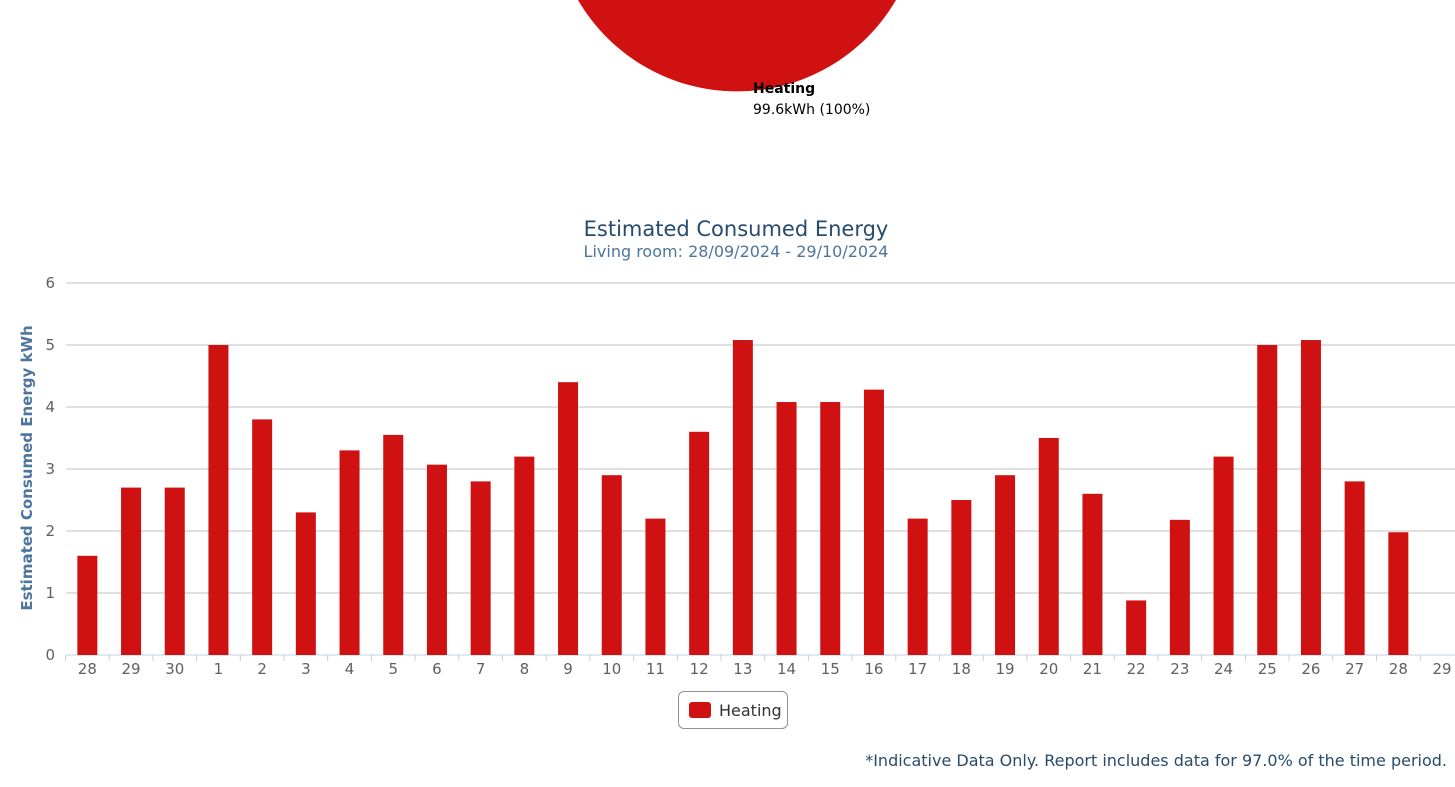 This screenshot has height=787, width=1455. What do you see at coordinates (739, 79) in the screenshot?
I see `pie-label-connector` at bounding box center [739, 79].